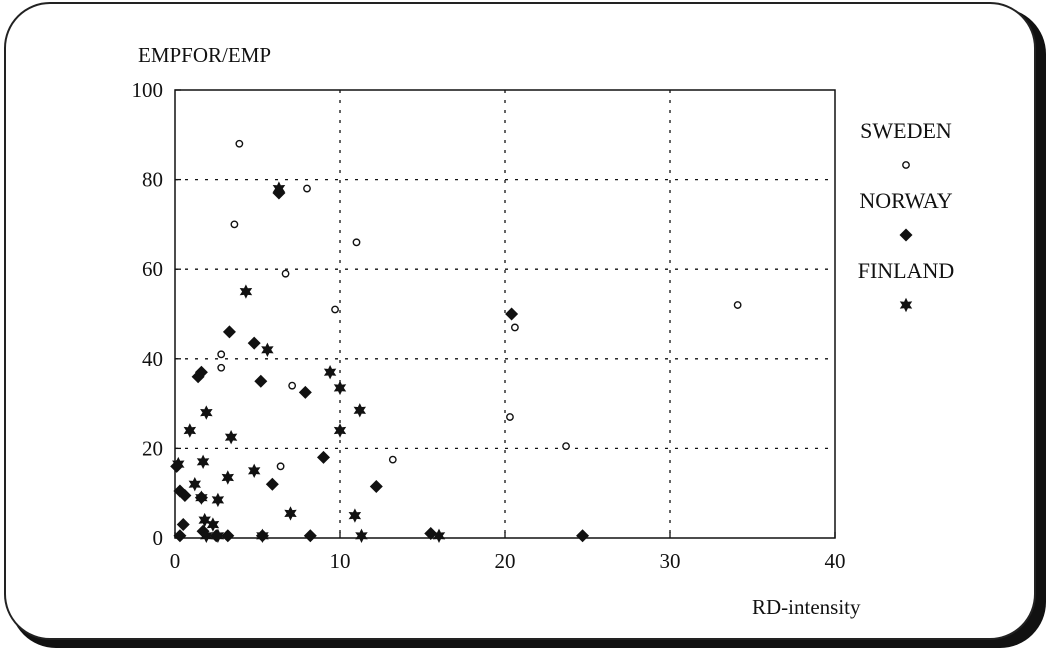 This screenshot has width=1058, height=657. Describe the element at coordinates (835, 561) in the screenshot. I see `x-tick-label: 40` at that location.